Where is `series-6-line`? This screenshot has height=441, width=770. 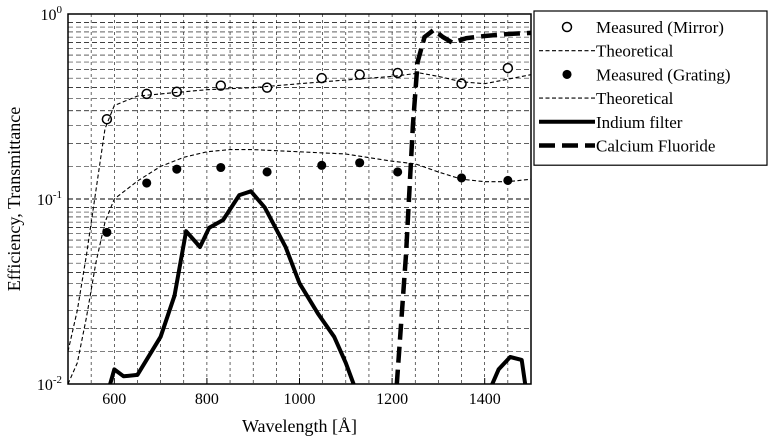 series-6-line is located at coordinates (462, 205).